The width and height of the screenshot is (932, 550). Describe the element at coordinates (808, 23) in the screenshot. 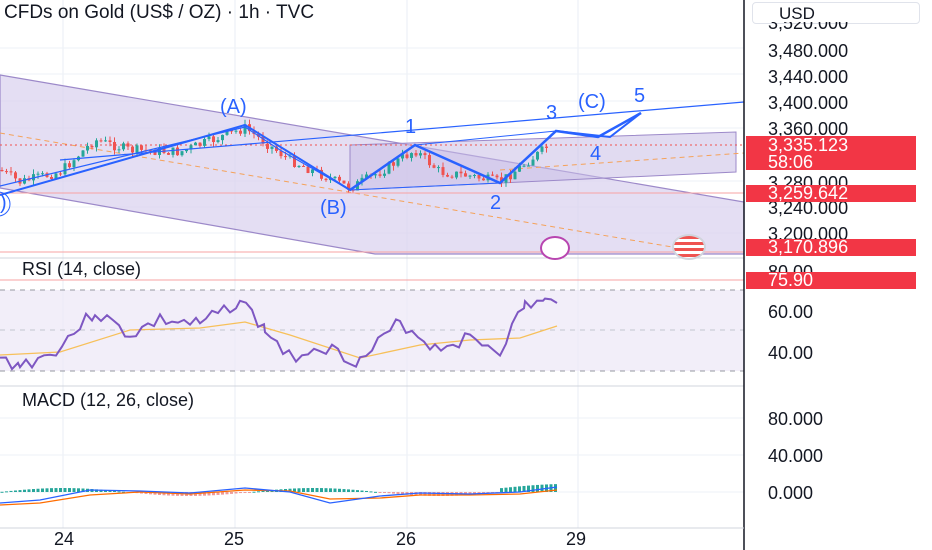

I see `price-label-3520: 3,520.000` at that location.